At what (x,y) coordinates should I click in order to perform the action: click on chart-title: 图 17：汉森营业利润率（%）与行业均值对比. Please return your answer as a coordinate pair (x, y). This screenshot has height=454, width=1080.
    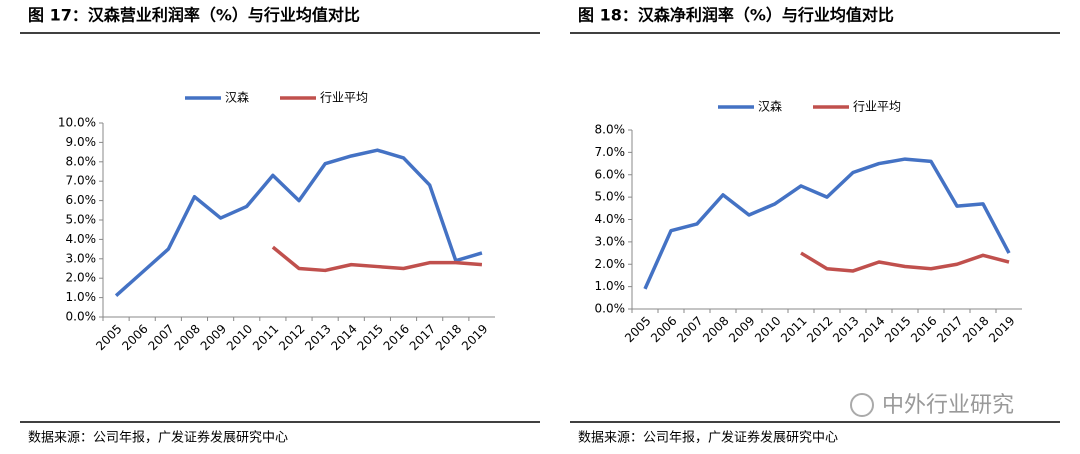
    Looking at the image, I should click on (194, 15).